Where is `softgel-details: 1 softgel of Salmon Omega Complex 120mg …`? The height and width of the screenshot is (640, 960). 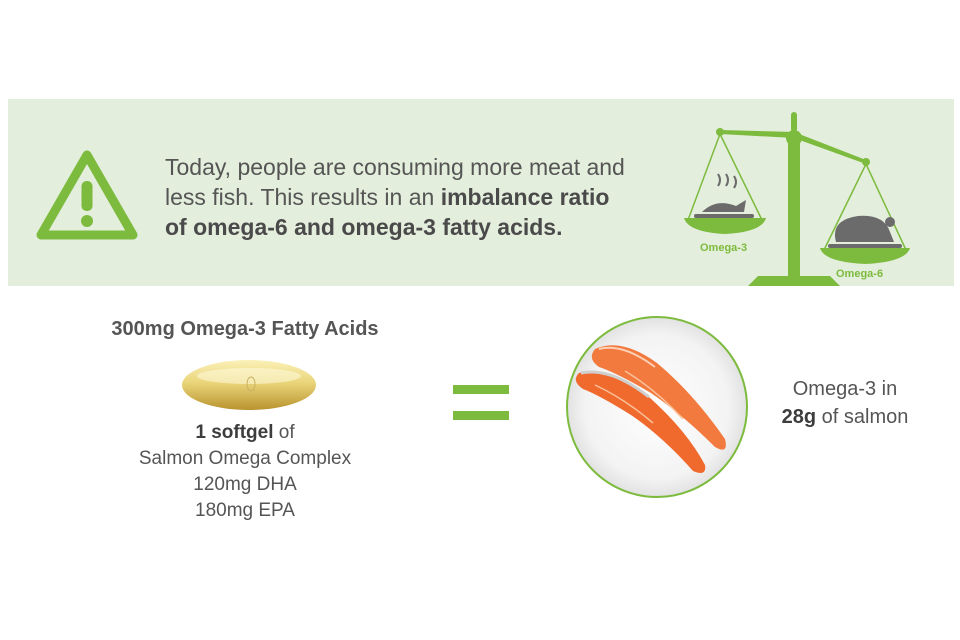
softgel-details: 1 softgel of Salmon Omega Complex 120mg … is located at coordinates (245, 472).